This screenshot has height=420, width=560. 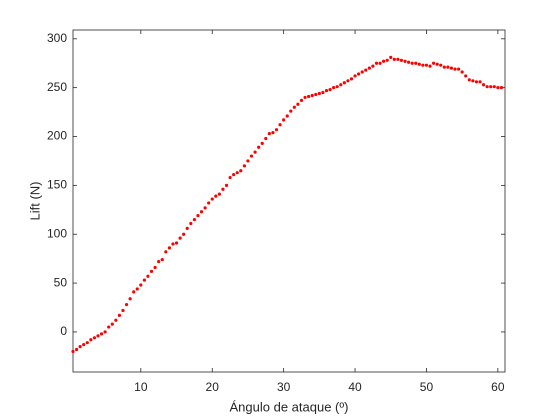 What do you see at coordinates (141, 387) in the screenshot?
I see `x-tick-label: 10` at bounding box center [141, 387].